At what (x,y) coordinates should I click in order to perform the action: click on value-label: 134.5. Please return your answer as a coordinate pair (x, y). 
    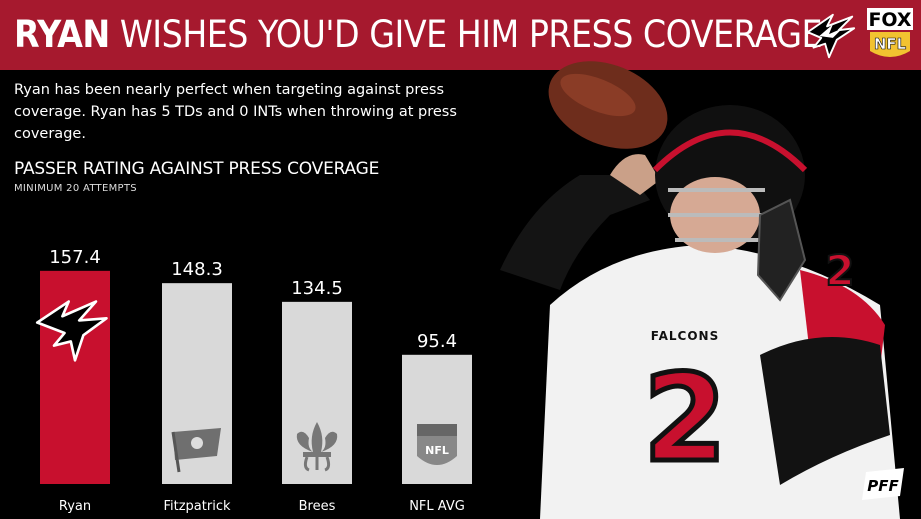
    Looking at the image, I should click on (317, 288).